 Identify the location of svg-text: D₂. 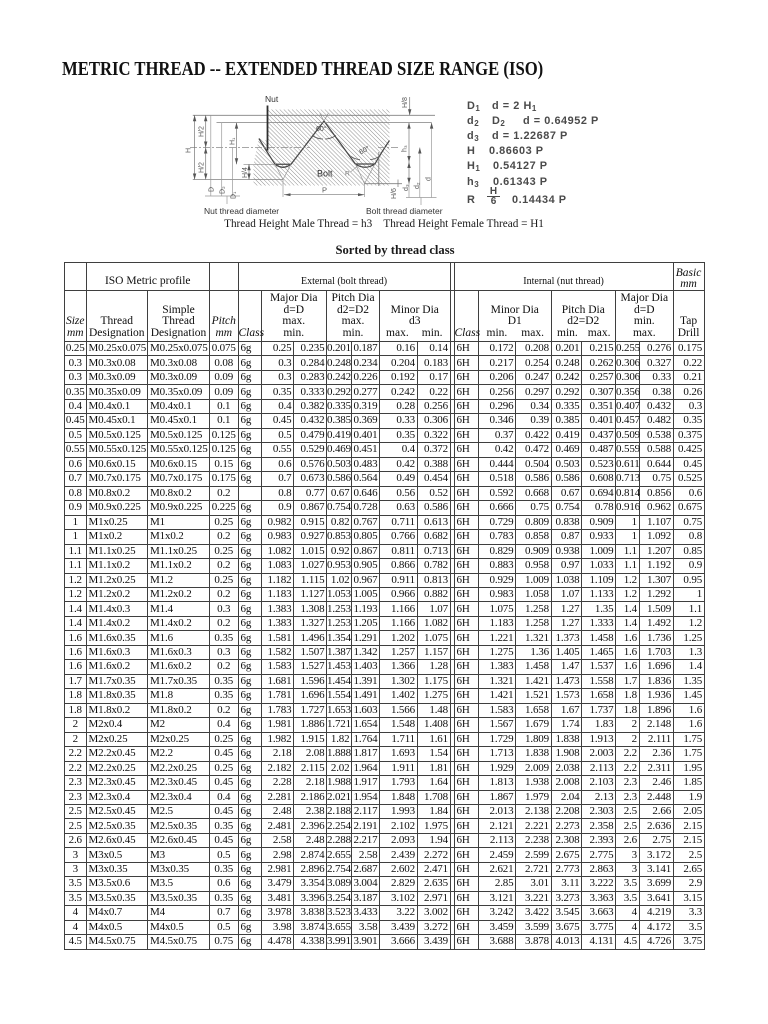
(223, 190).